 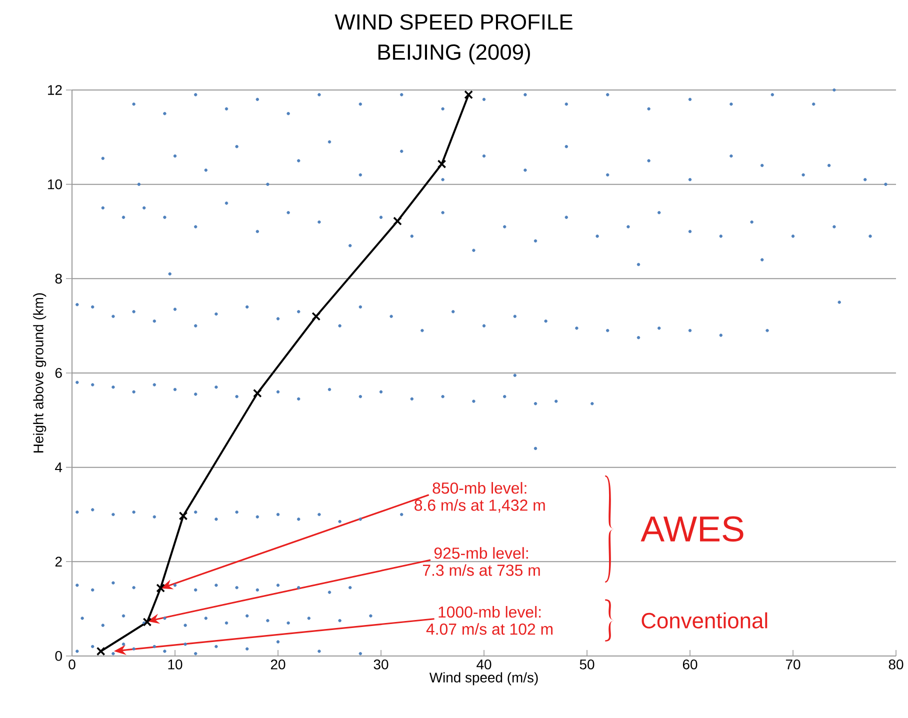 I want to click on annotation: 4.07 m/s at 102 m, so click(x=489, y=629).